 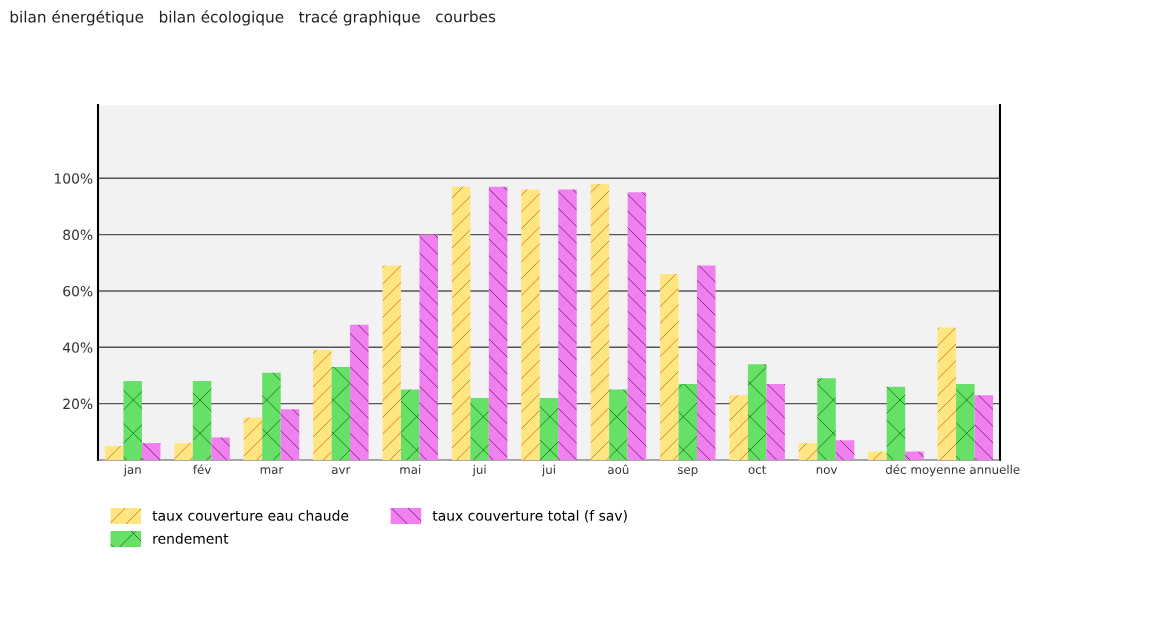 What do you see at coordinates (359, 18) in the screenshot?
I see `text: tracé graphique` at bounding box center [359, 18].